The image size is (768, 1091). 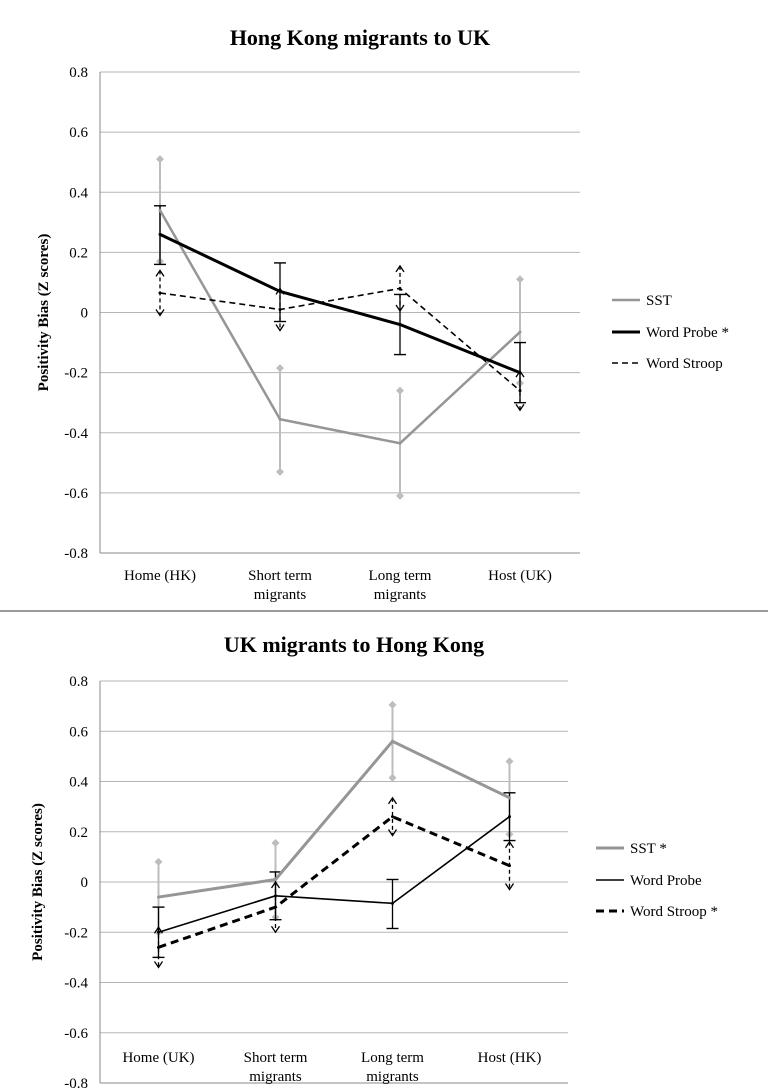 I want to click on x-tick-label: Home (UK), so click(x=158, y=1058).